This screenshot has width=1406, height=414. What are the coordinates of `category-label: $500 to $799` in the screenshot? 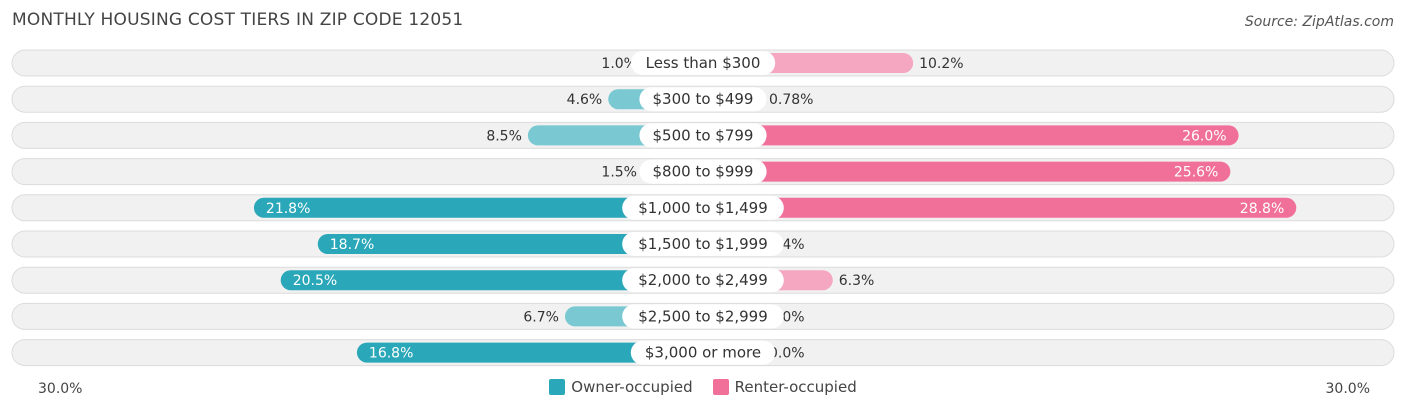 It's located at (703, 135).